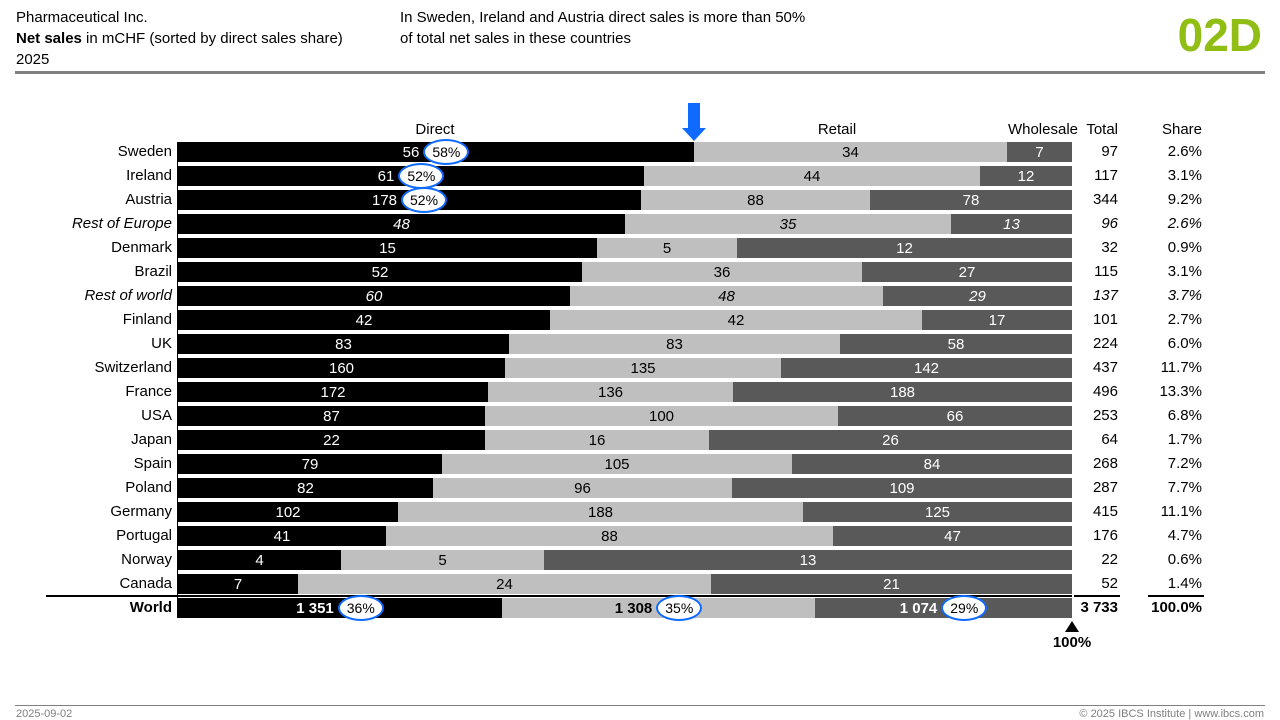 The image size is (1280, 720). Describe the element at coordinates (902, 488) in the screenshot. I see `bar-segment-wholesale: 109` at that location.